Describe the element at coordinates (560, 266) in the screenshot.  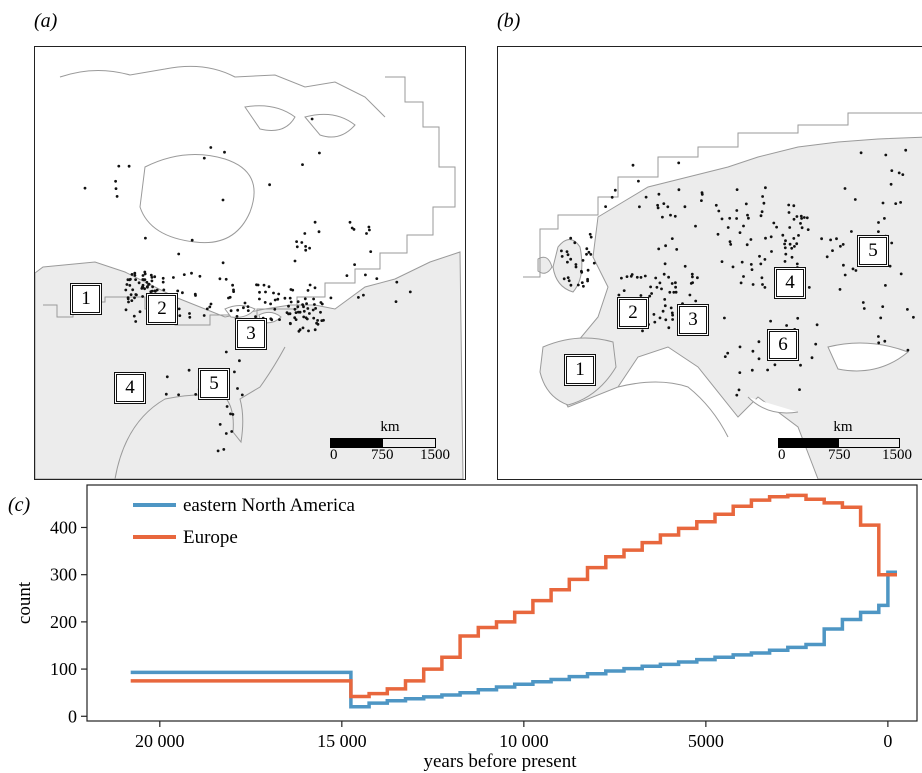
I see `british-isles` at that location.